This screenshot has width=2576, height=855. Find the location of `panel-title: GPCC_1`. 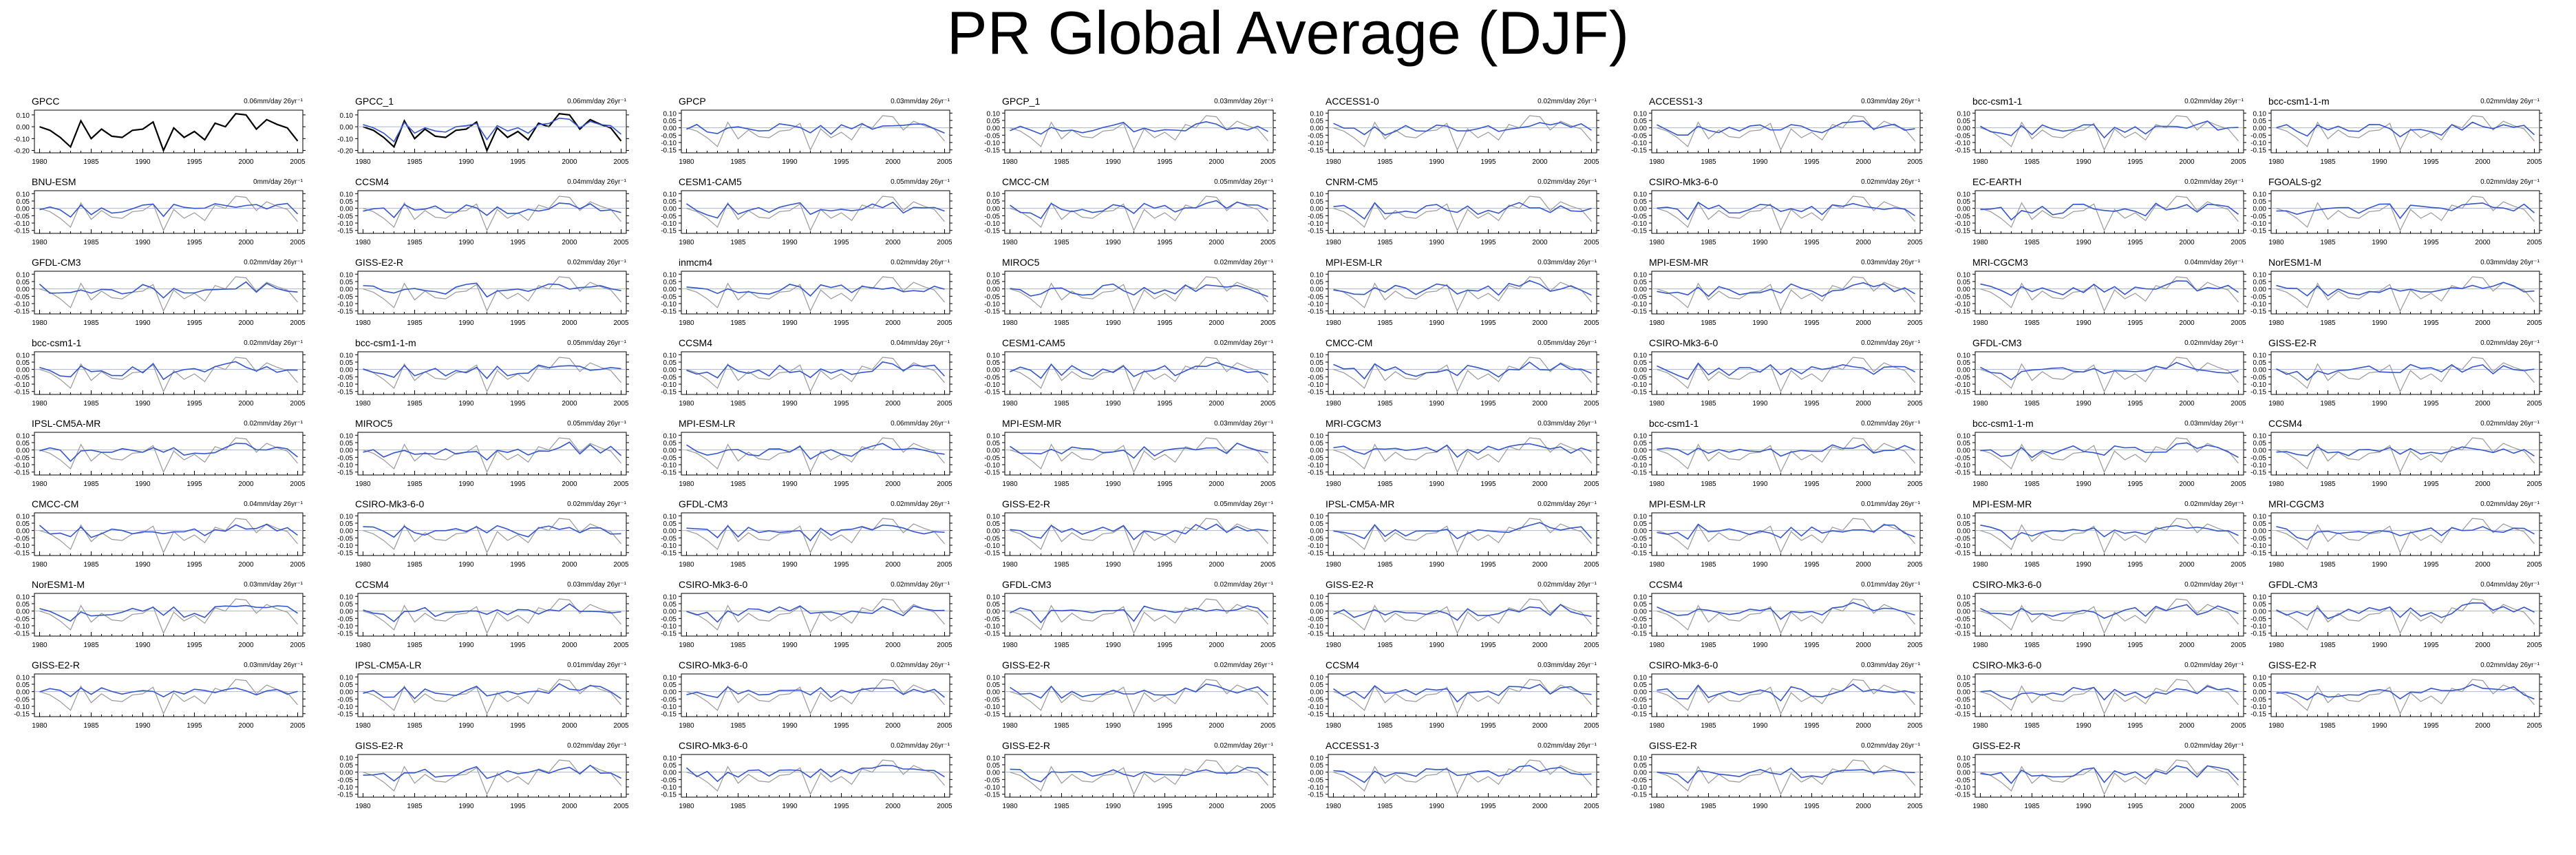

panel-title: GPCC_1 is located at coordinates (374, 101).